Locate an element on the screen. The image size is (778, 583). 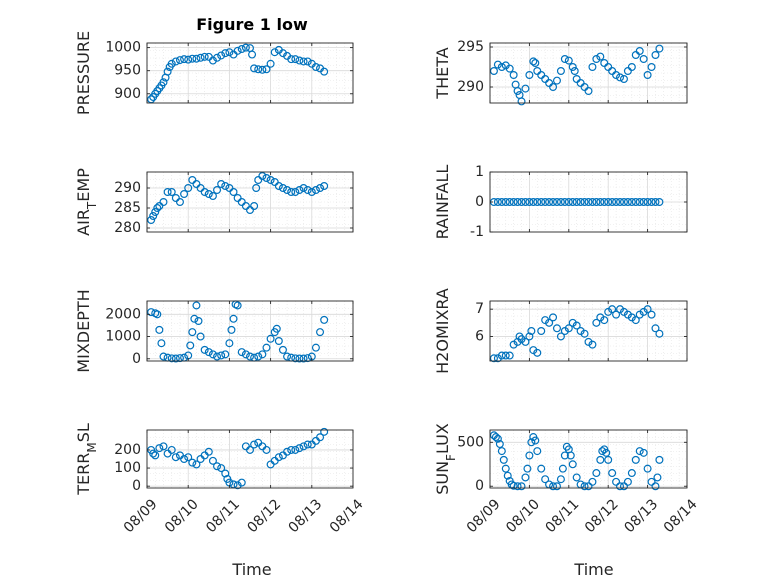
subplot-1: 900 950 1000 PRESSURE is located at coordinates (214, 73).